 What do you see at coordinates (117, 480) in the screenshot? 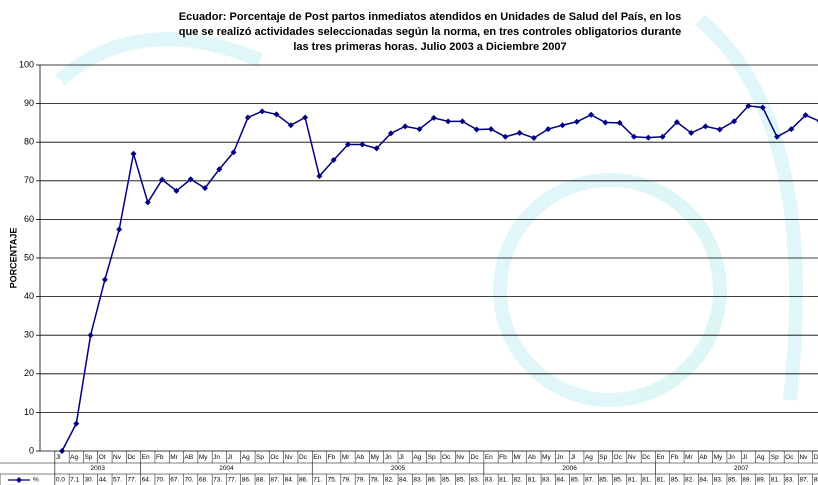
I see `table-value: 57.` at bounding box center [117, 480].